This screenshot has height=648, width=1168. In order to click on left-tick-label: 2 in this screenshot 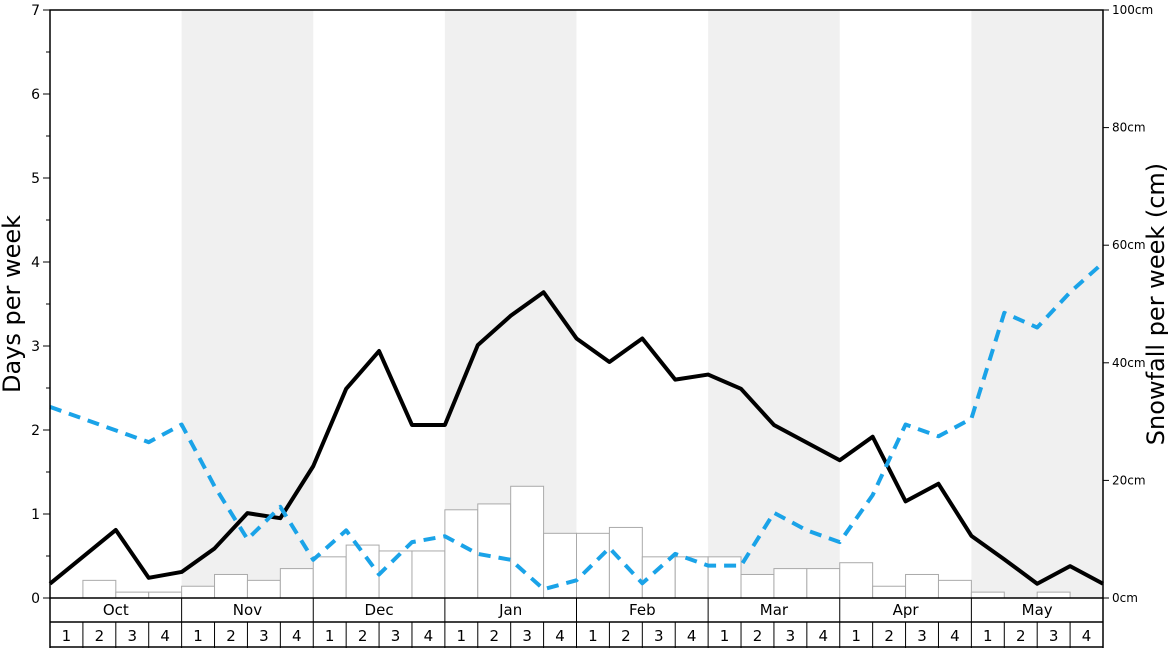, I will do `click(35, 431)`.